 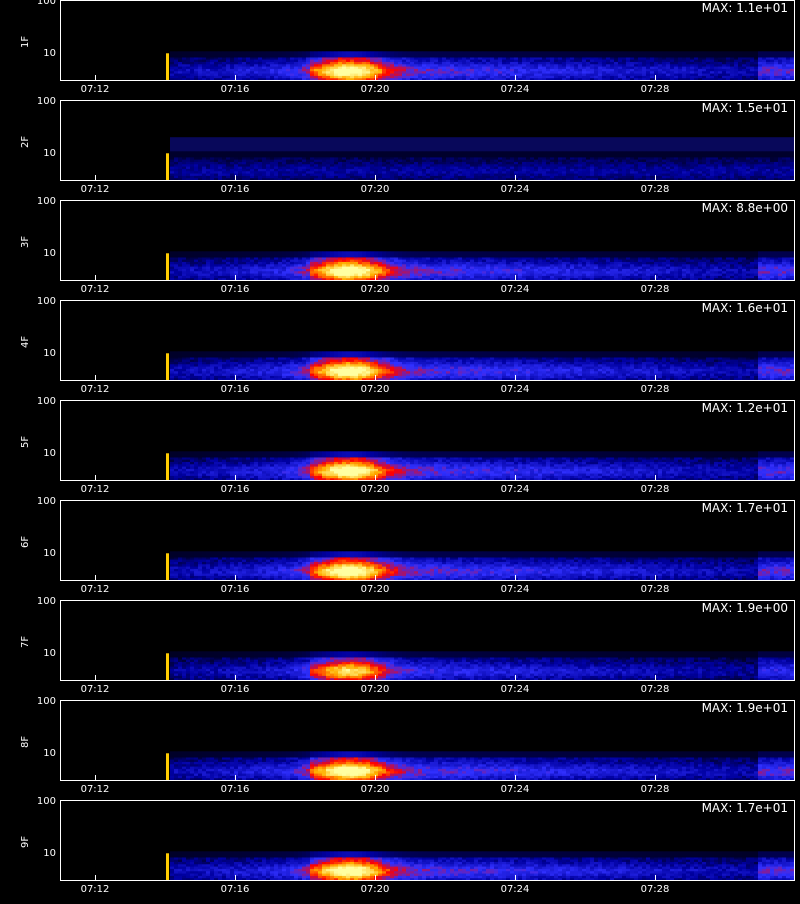 I want to click on x-tick-label: 07:16, so click(x=235, y=189).